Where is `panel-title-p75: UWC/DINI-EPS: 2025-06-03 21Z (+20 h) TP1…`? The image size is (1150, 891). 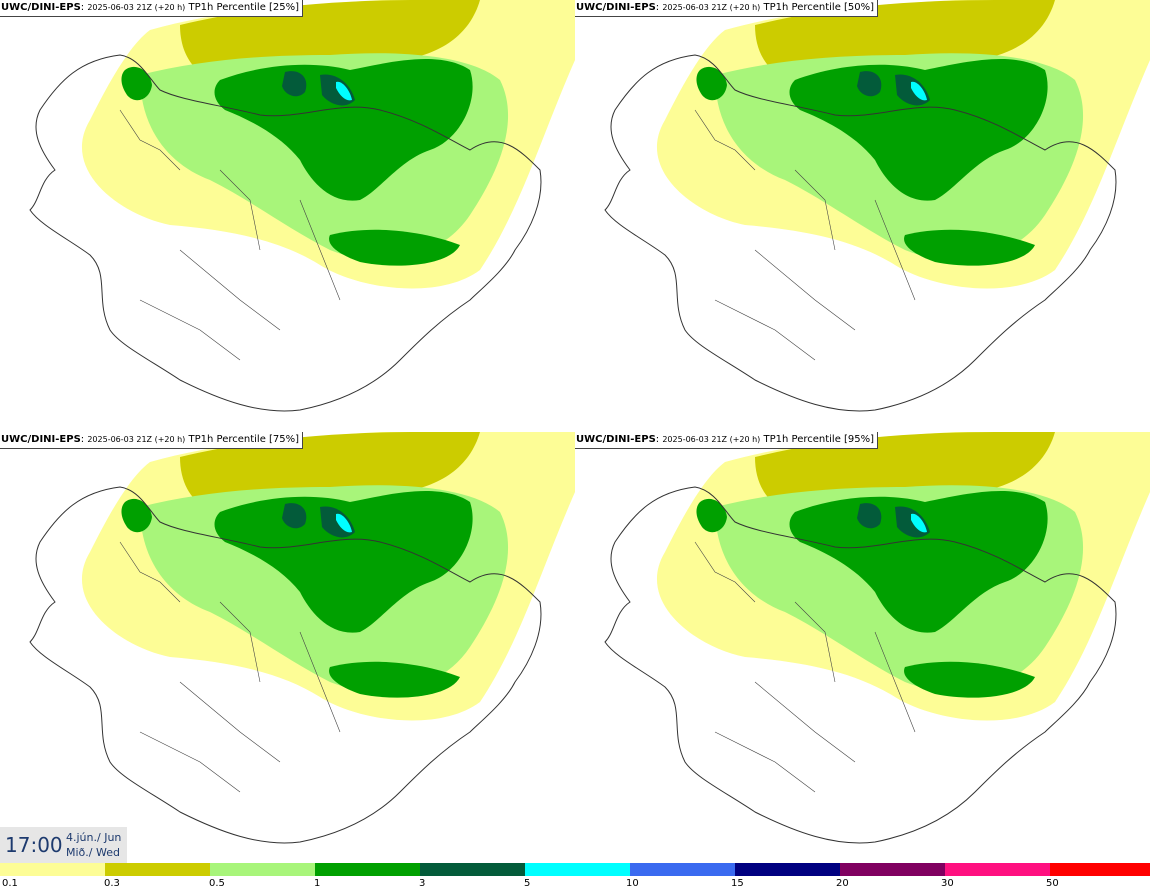
panel-title-p75: UWC/DINI-EPS: 2025-06-03 21Z (+20 h) TP1… is located at coordinates (152, 440).